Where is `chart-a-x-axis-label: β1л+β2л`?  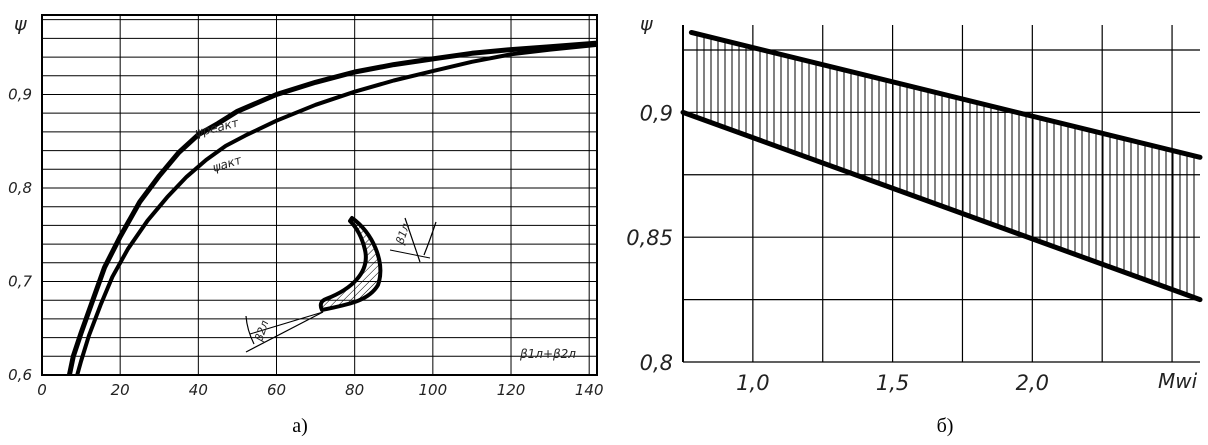
chart-a-x-axis-label: β1л+β2л is located at coordinates (547, 354).